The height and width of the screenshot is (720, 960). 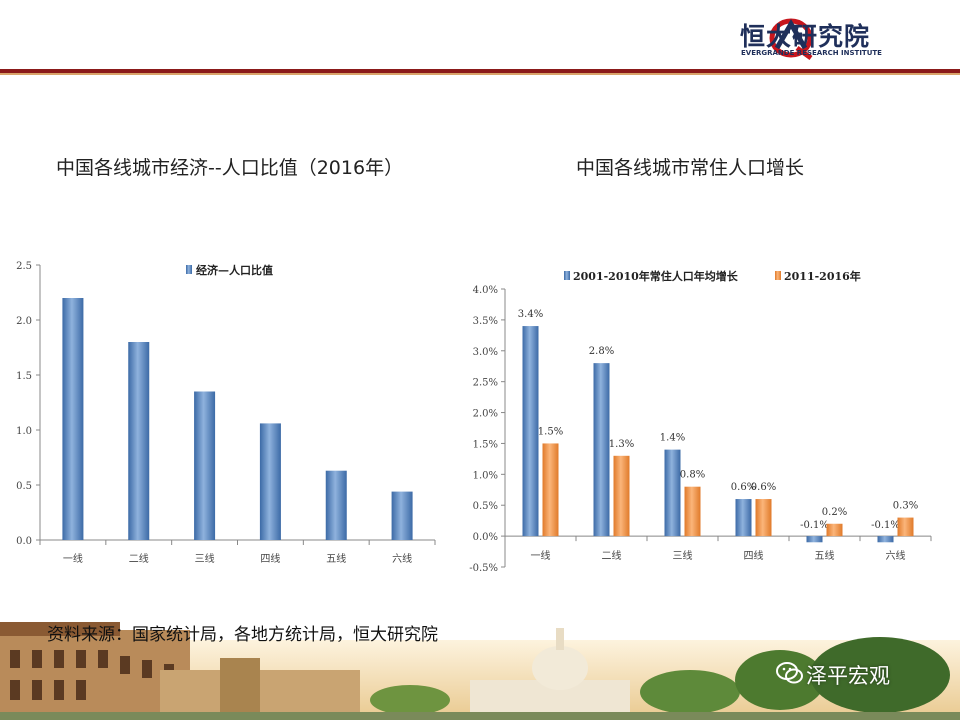 I want to click on y-tick-label: 0.5%, so click(x=485, y=506).